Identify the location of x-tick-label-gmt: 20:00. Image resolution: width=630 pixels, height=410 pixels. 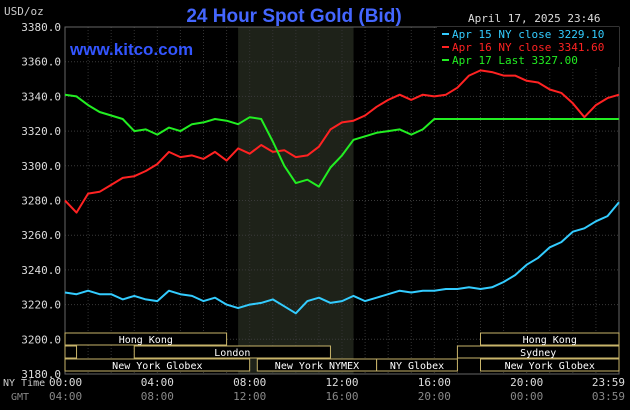
(434, 396).